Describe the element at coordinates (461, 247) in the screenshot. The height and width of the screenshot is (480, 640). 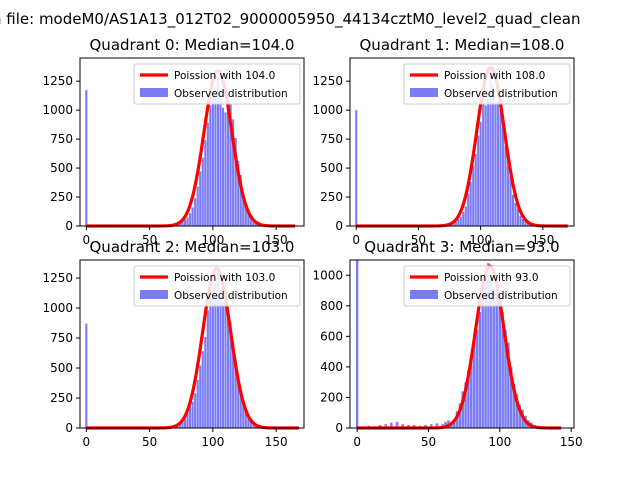
I see `panel-title: Quadrant 3: Median=93.0` at that location.